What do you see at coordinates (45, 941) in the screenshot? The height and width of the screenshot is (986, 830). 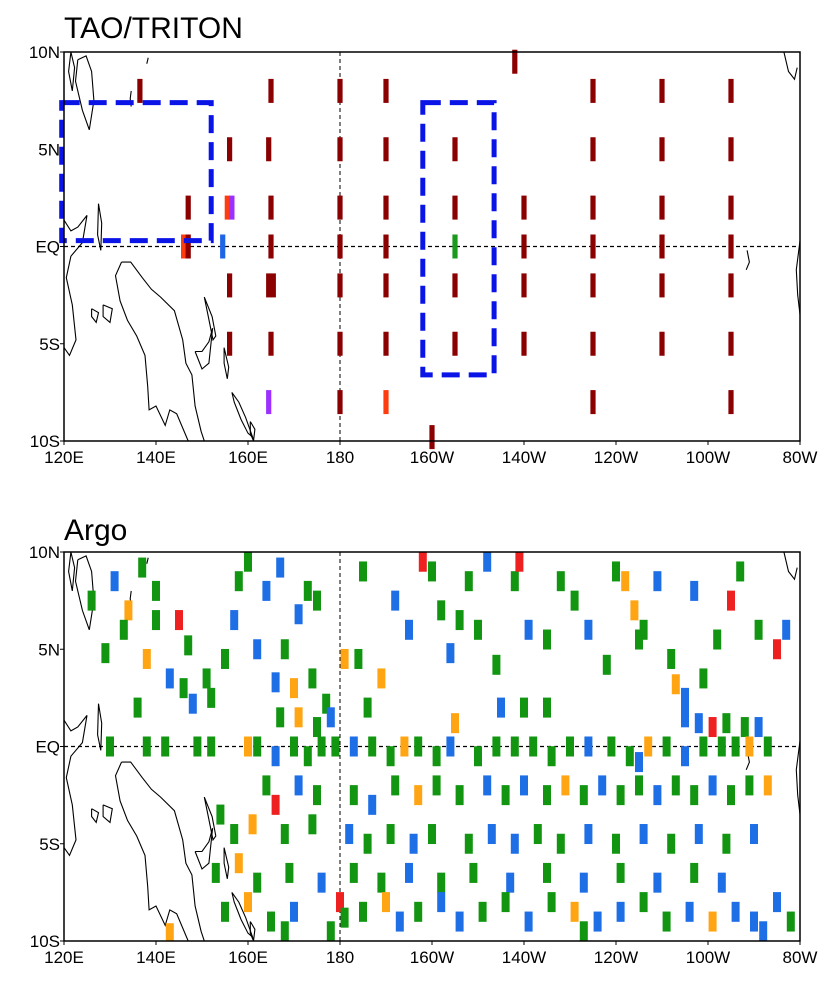 I see `y-tick-label: 10S` at bounding box center [45, 941].